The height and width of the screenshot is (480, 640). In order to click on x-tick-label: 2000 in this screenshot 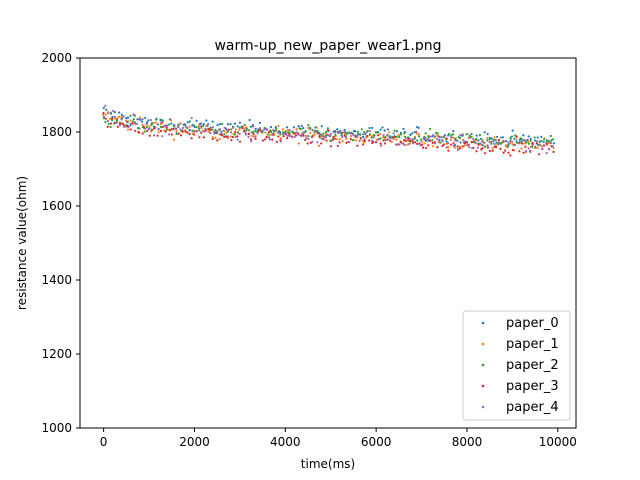, I will do `click(194, 442)`.